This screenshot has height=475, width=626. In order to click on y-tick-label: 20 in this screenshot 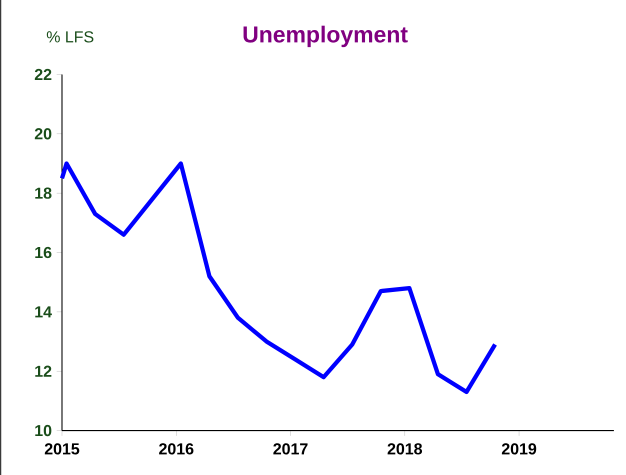, I will do `click(43, 134)`.